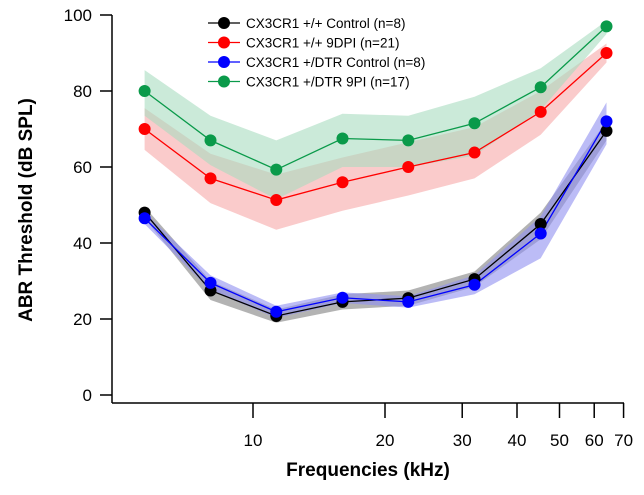  I want to click on y-axis-label: ABR Threshold (dB SPL), so click(26, 210).